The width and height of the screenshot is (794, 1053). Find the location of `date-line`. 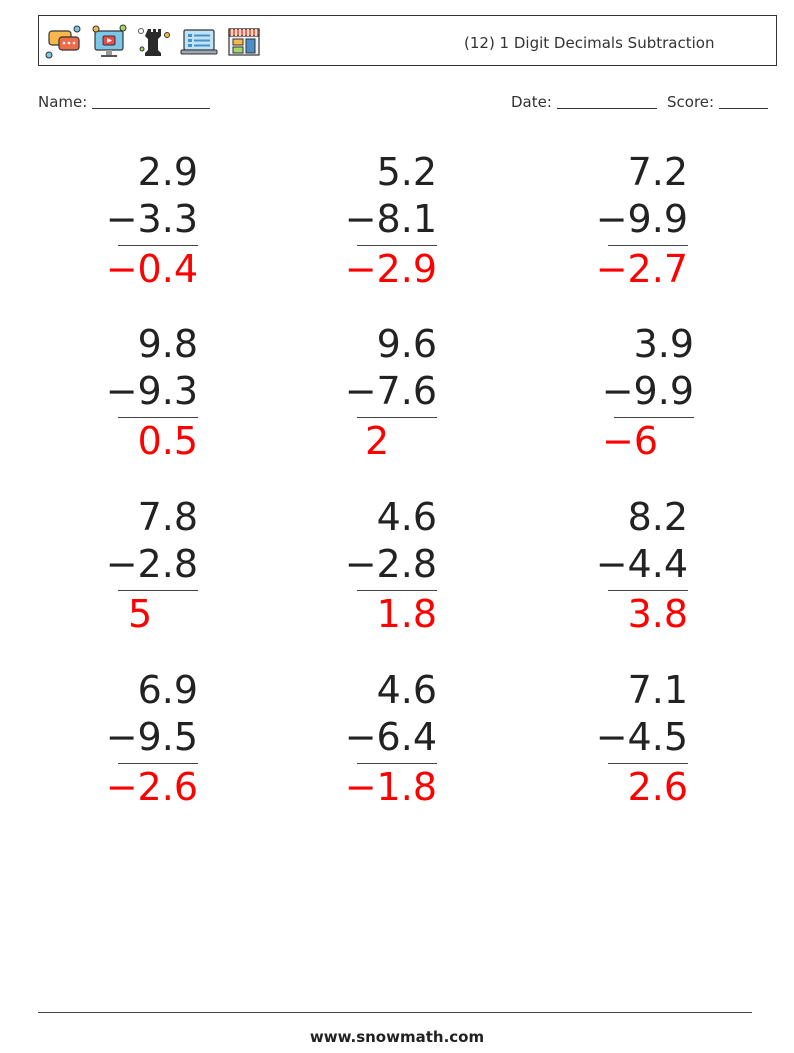

date-line is located at coordinates (606, 101).